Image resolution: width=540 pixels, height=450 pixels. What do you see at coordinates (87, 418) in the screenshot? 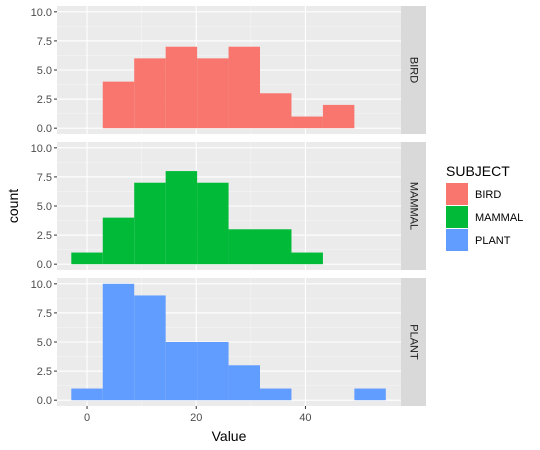
I see `x-tick-label: 0` at bounding box center [87, 418].